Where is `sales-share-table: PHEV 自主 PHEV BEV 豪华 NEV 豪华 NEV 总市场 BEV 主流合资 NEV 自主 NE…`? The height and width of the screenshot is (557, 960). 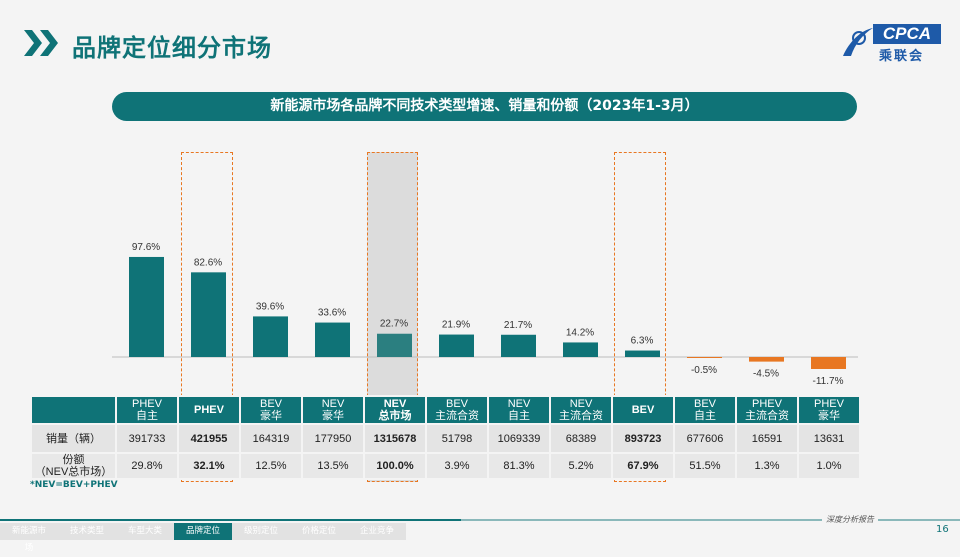 sales-share-table: PHEV 自主 PHEV BEV 豪华 NEV 豪华 NEV 总市场 BEV 主流合资 NEV 自主 NE… is located at coordinates (445, 437).